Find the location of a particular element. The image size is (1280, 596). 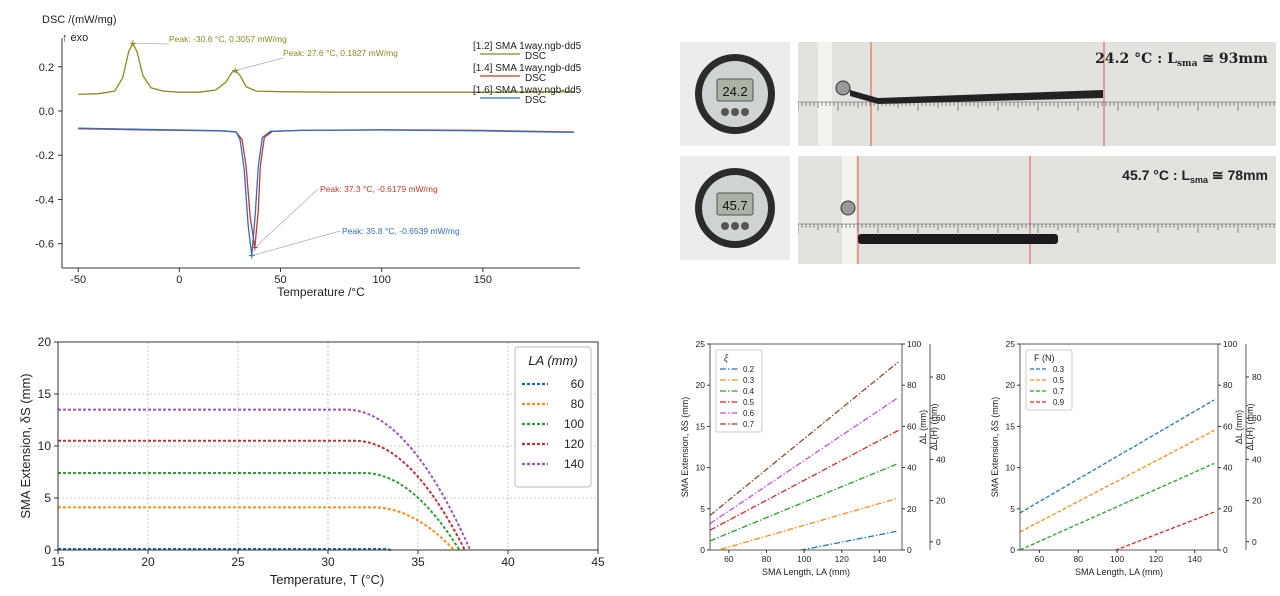

dsc-exo-label: ↑ exo is located at coordinates (75, 38).